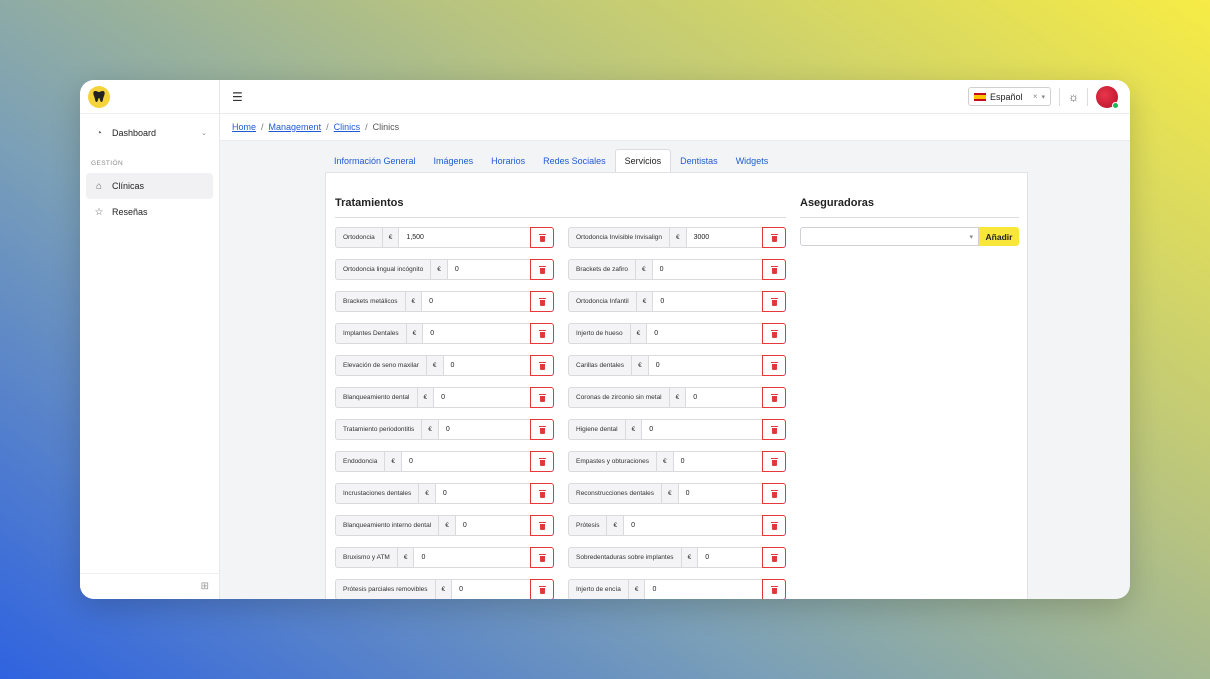 The width and height of the screenshot is (1210, 679). What do you see at coordinates (204, 133) in the screenshot?
I see `chevron-down-icon: ⌄` at bounding box center [204, 133].